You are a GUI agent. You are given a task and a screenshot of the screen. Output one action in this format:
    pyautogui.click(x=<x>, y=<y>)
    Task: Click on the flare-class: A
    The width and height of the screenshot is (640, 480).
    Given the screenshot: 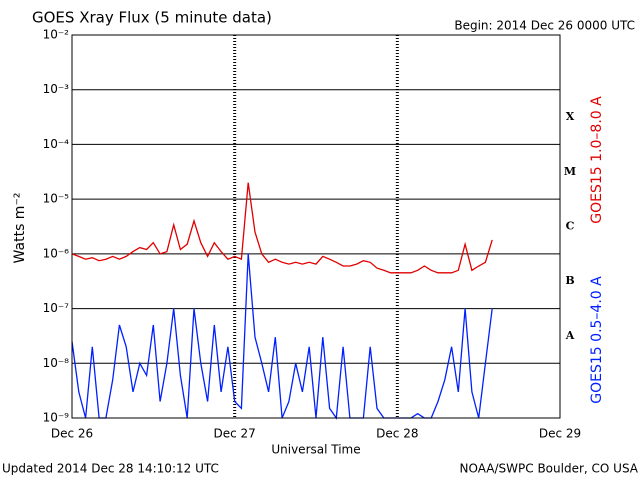 What is the action you would take?
    pyautogui.click(x=570, y=335)
    